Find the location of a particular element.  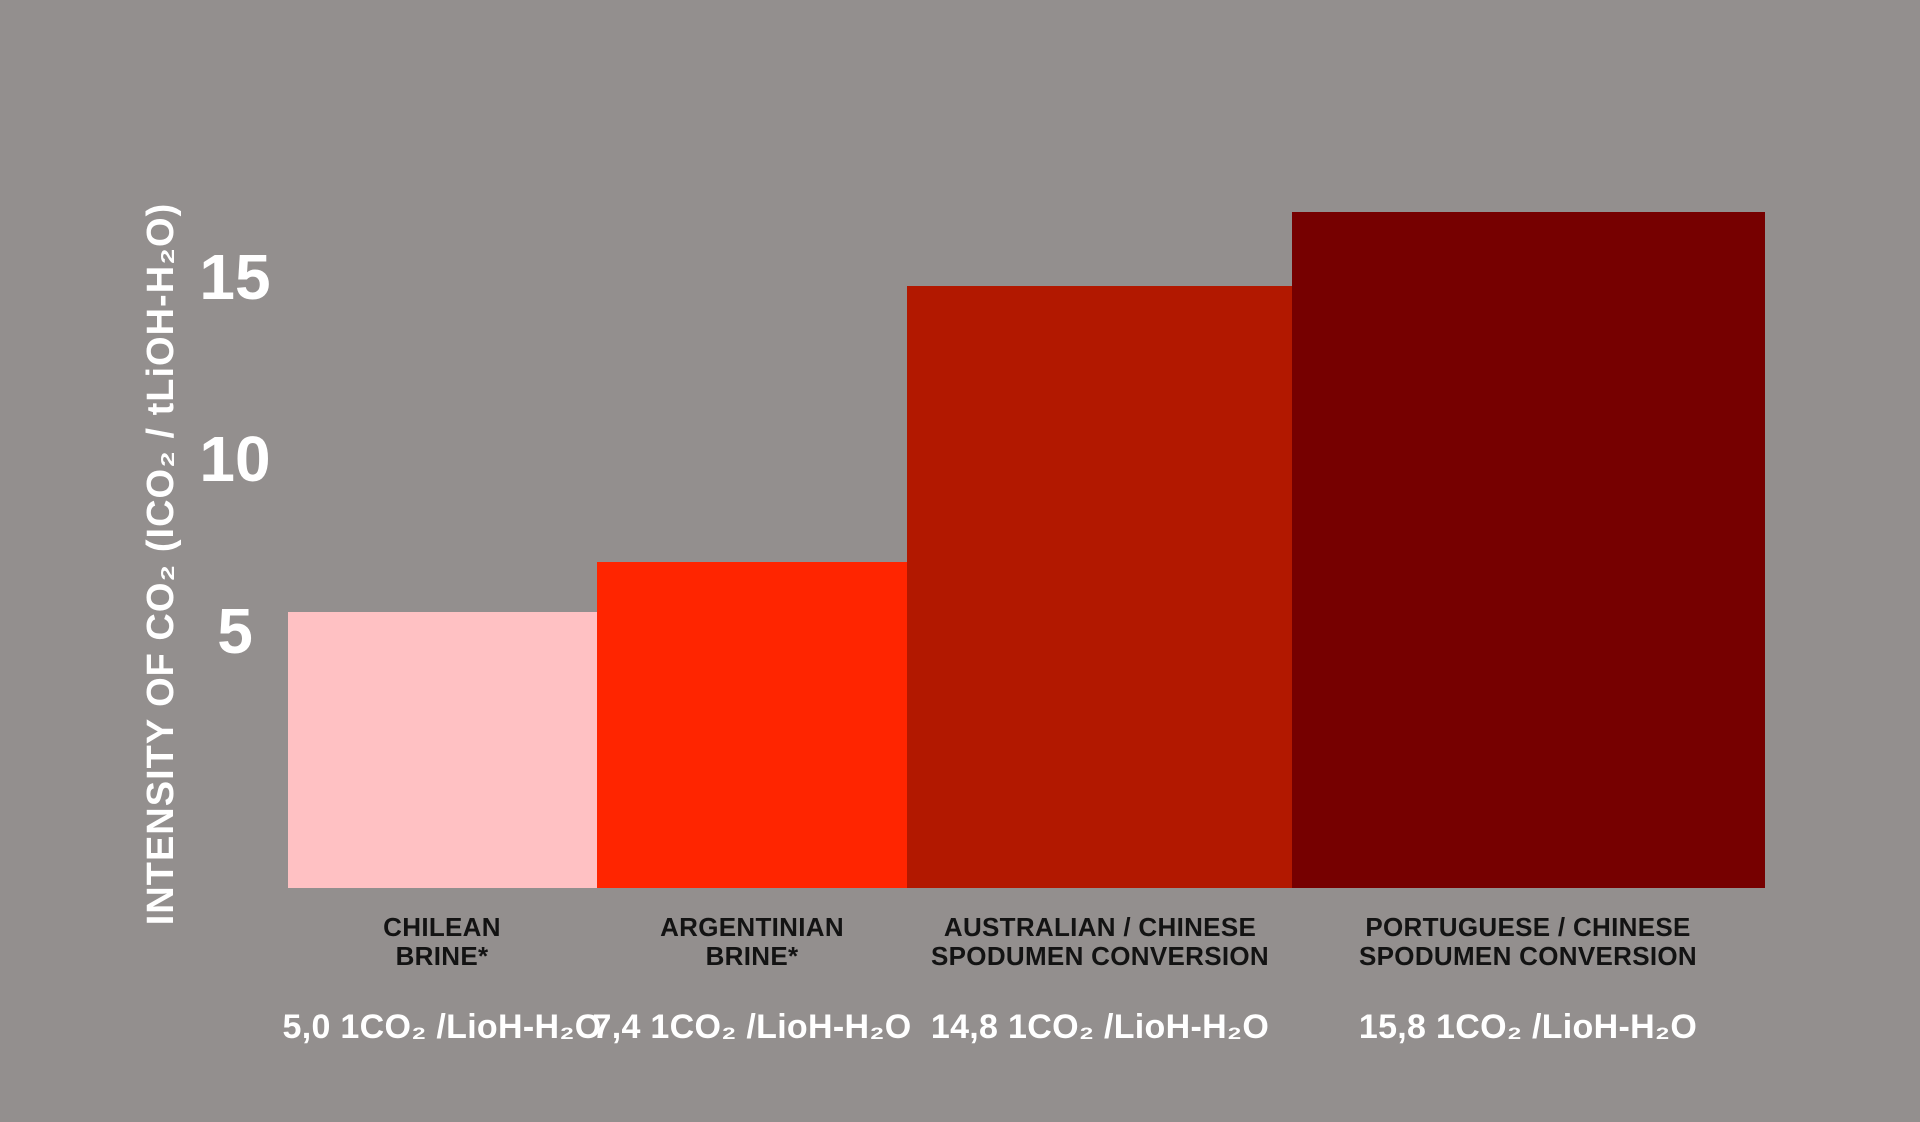

bar-portuguese-chinese-spodumen is located at coordinates (1528, 550).